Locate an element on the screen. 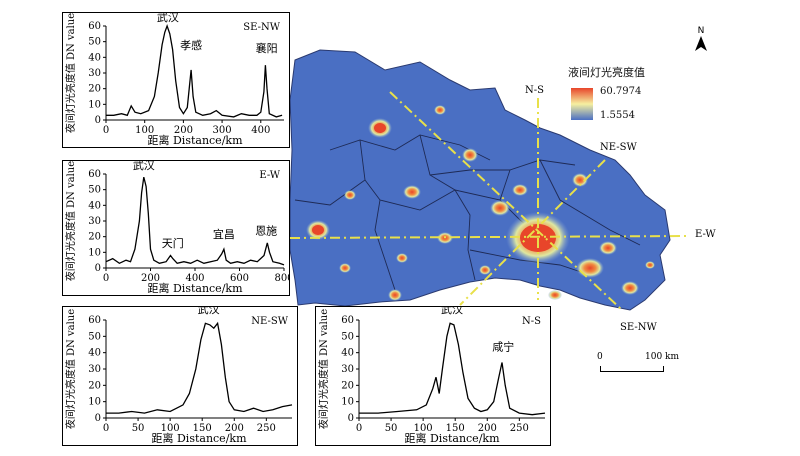  panel-direction-label: NE-SW is located at coordinates (269, 321).